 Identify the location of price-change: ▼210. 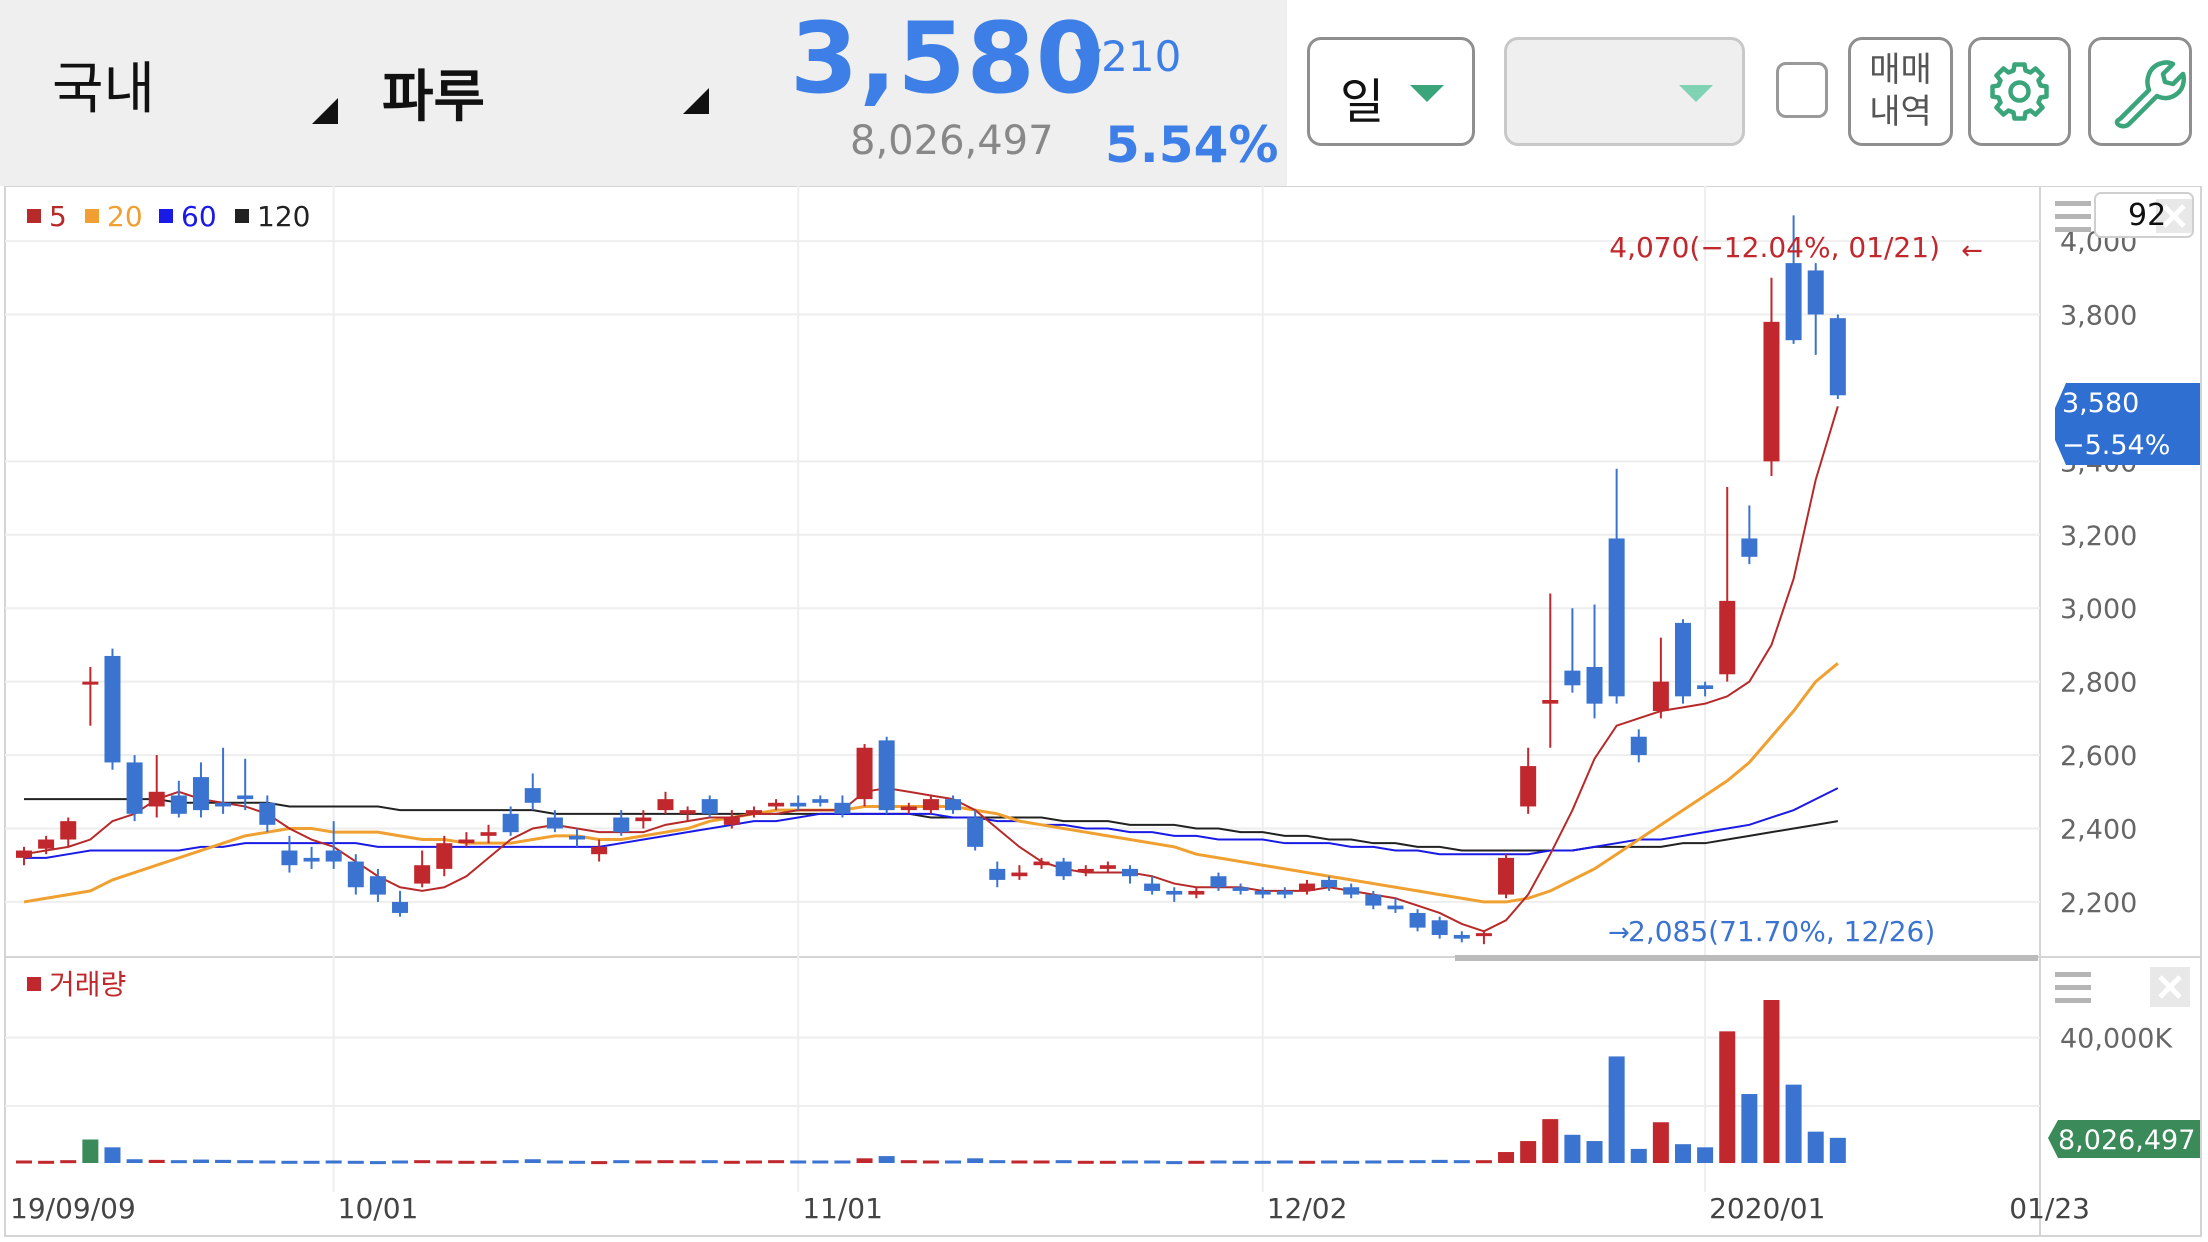
(1128, 56).